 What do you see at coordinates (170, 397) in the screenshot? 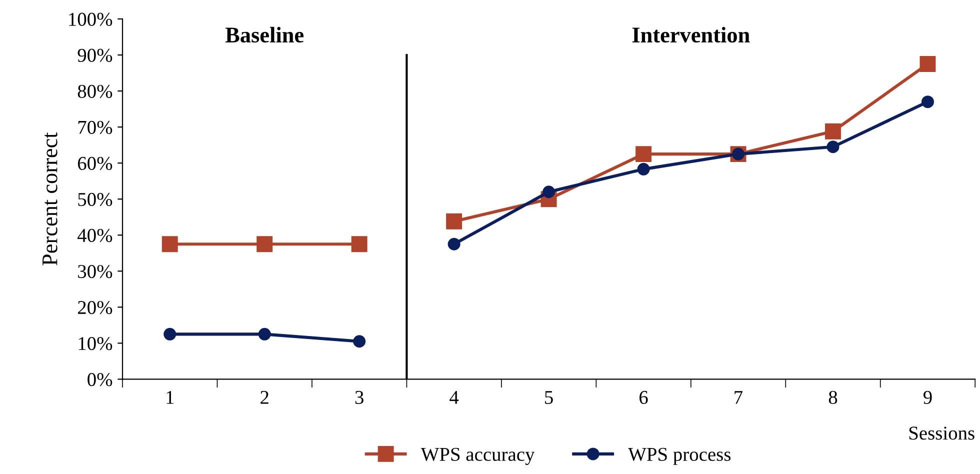
I see `x-tick-label: 1` at bounding box center [170, 397].